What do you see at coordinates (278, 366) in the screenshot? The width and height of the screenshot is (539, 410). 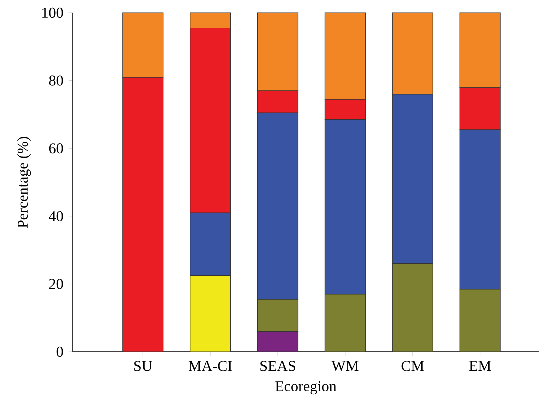 I see `x-tick-label: SEAS` at bounding box center [278, 366].